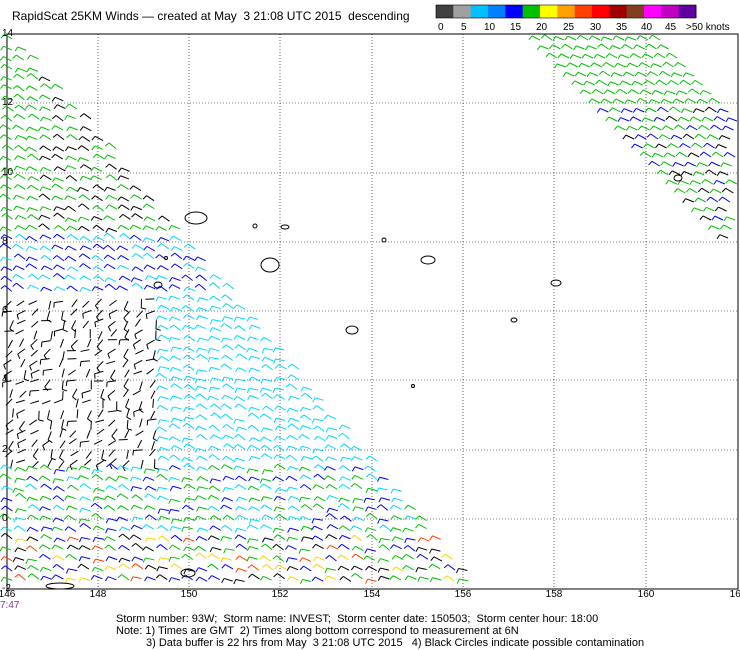 The height and width of the screenshot is (650, 740). What do you see at coordinates (8, 102) in the screenshot?
I see `latitude-label: 12` at bounding box center [8, 102].